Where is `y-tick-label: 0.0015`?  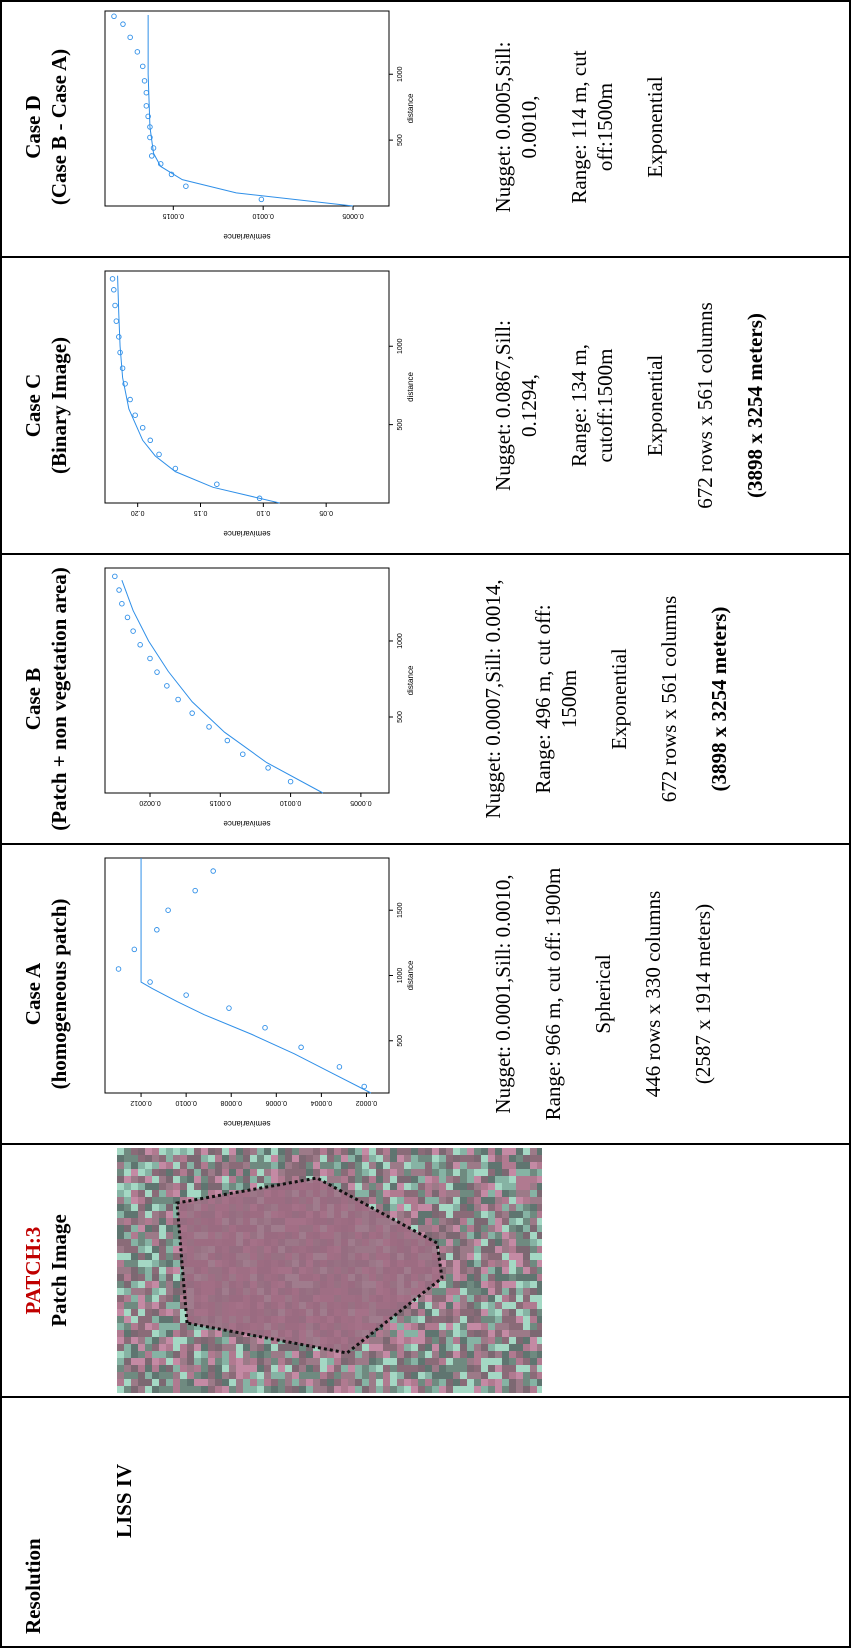 y-tick-label: 0.0015 is located at coordinates (220, 802).